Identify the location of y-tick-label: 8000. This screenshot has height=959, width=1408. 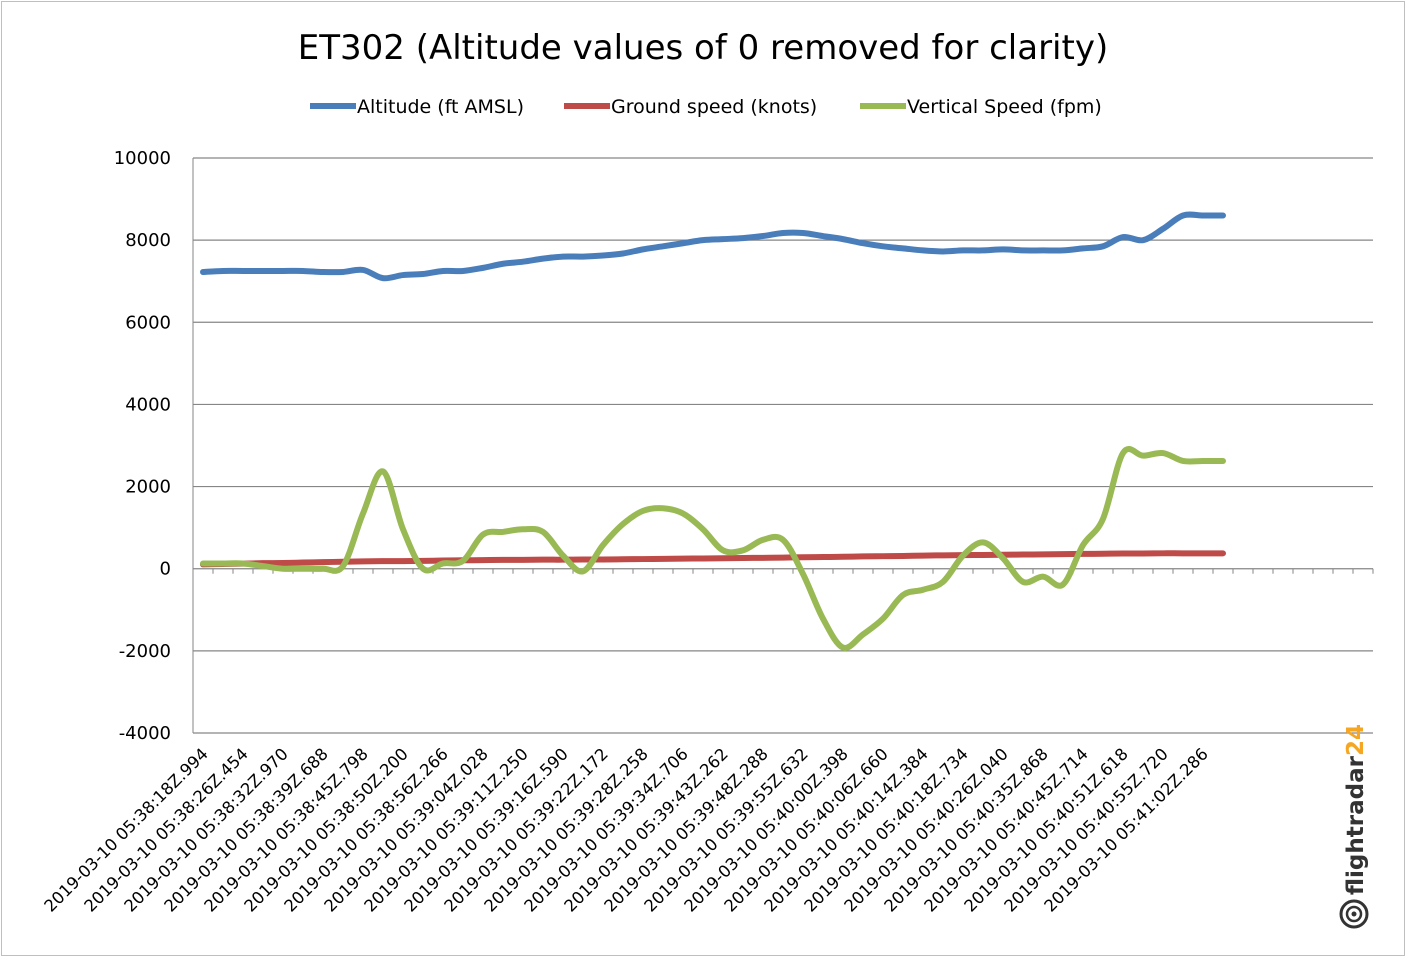
(148, 240).